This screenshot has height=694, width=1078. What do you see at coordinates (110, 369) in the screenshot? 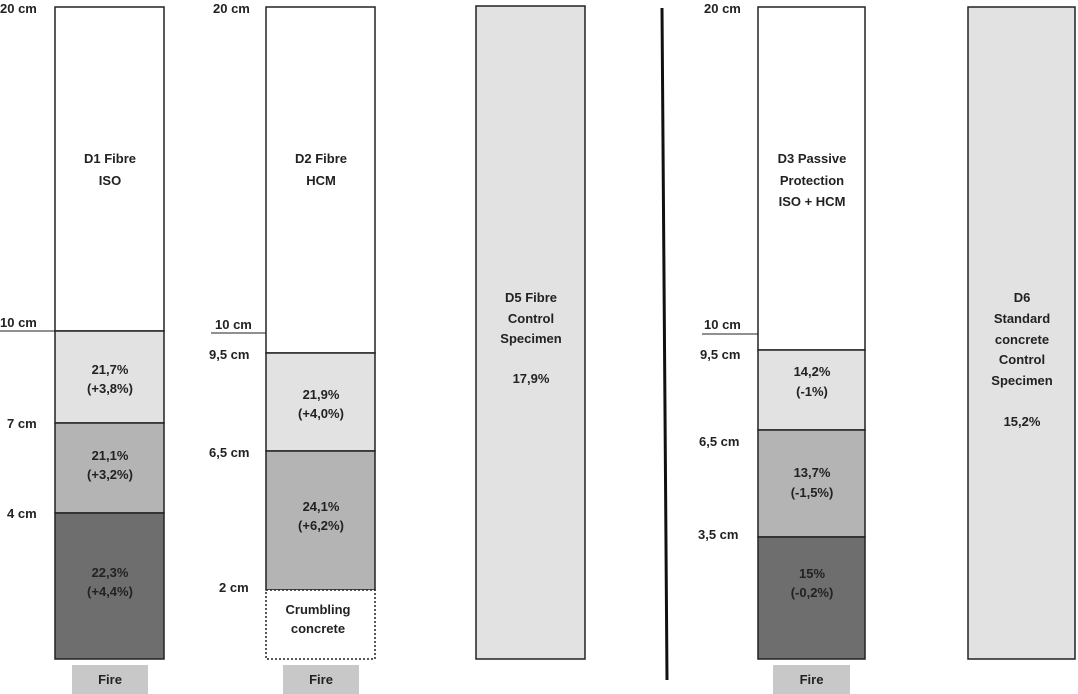
I see `d1-zone-1-value: 21,7%` at bounding box center [110, 369].